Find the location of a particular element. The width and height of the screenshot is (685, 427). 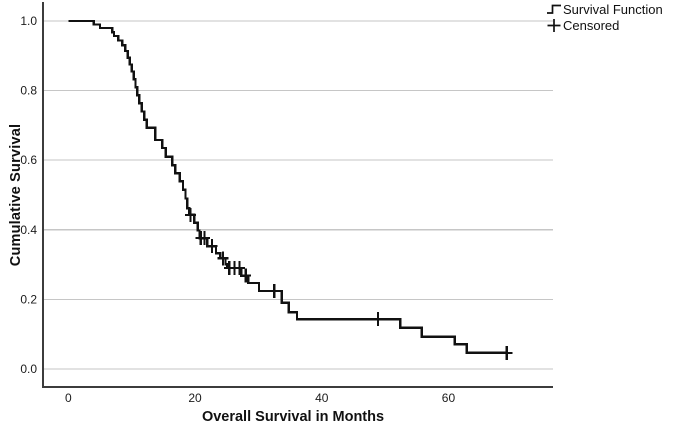

legend-item-censored: Censored is located at coordinates (604, 25).